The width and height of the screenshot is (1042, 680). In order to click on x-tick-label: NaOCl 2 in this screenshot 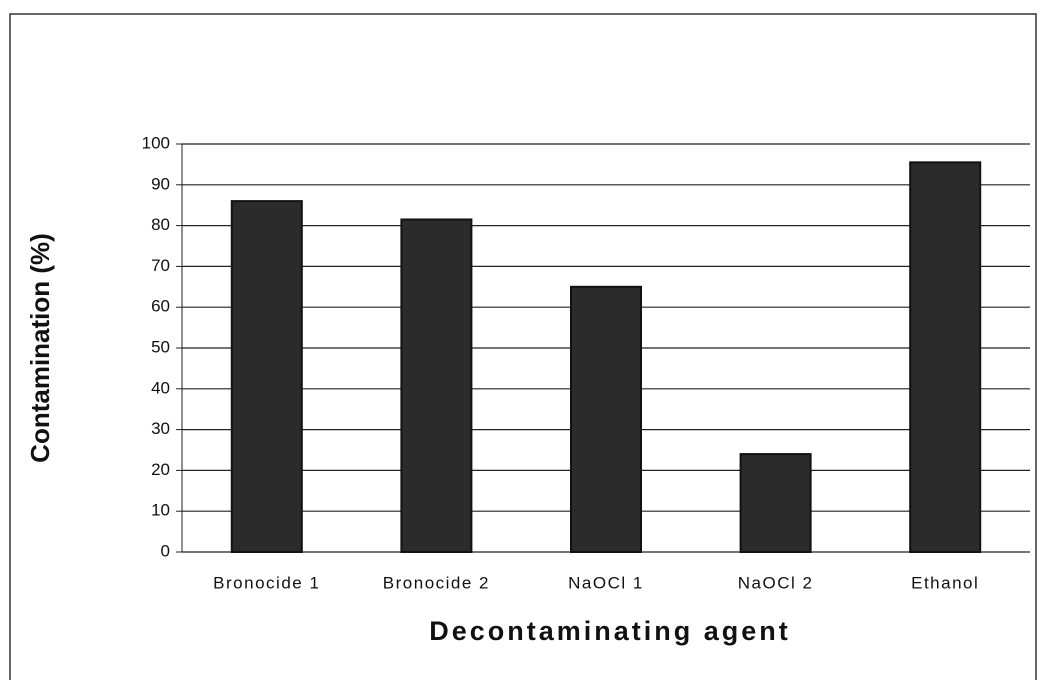, I will do `click(776, 582)`.